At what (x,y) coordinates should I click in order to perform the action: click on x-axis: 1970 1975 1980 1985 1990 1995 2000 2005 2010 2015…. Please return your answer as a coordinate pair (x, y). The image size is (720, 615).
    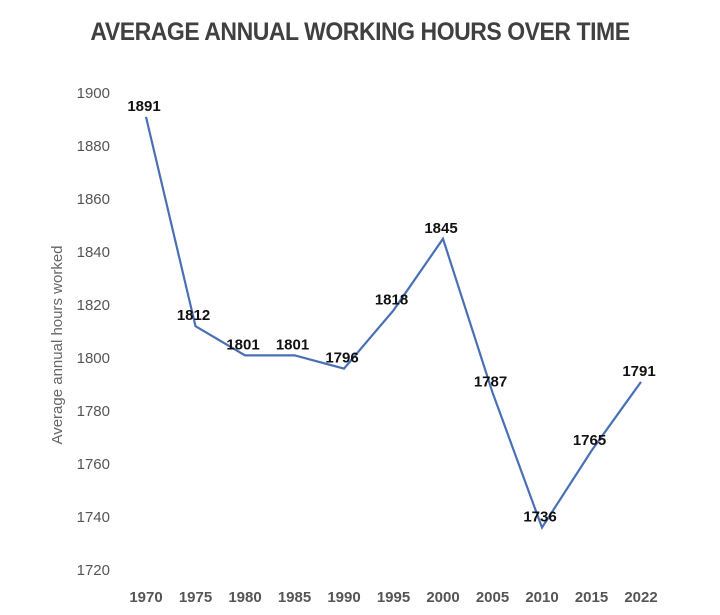
    Looking at the image, I should click on (393, 597).